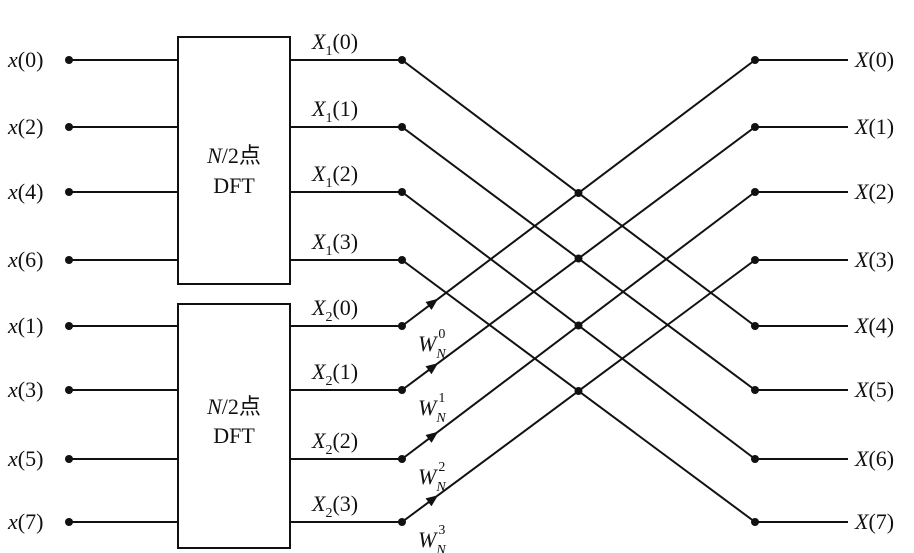 The width and height of the screenshot is (914, 553). I want to click on input-label: x(4), so click(25, 191).